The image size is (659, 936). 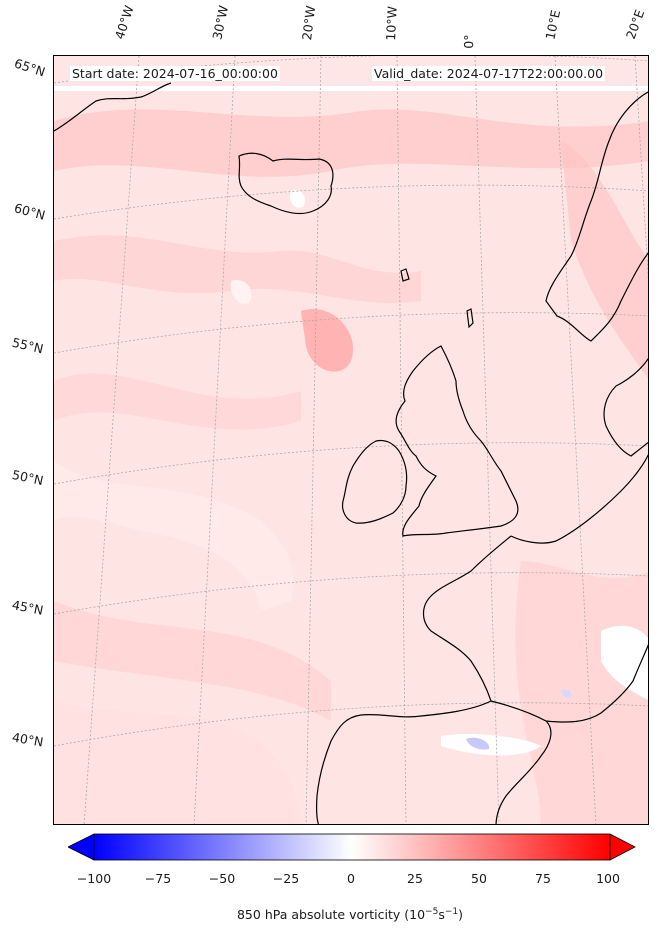 I want to click on iberia-coast, so click(x=404, y=762).